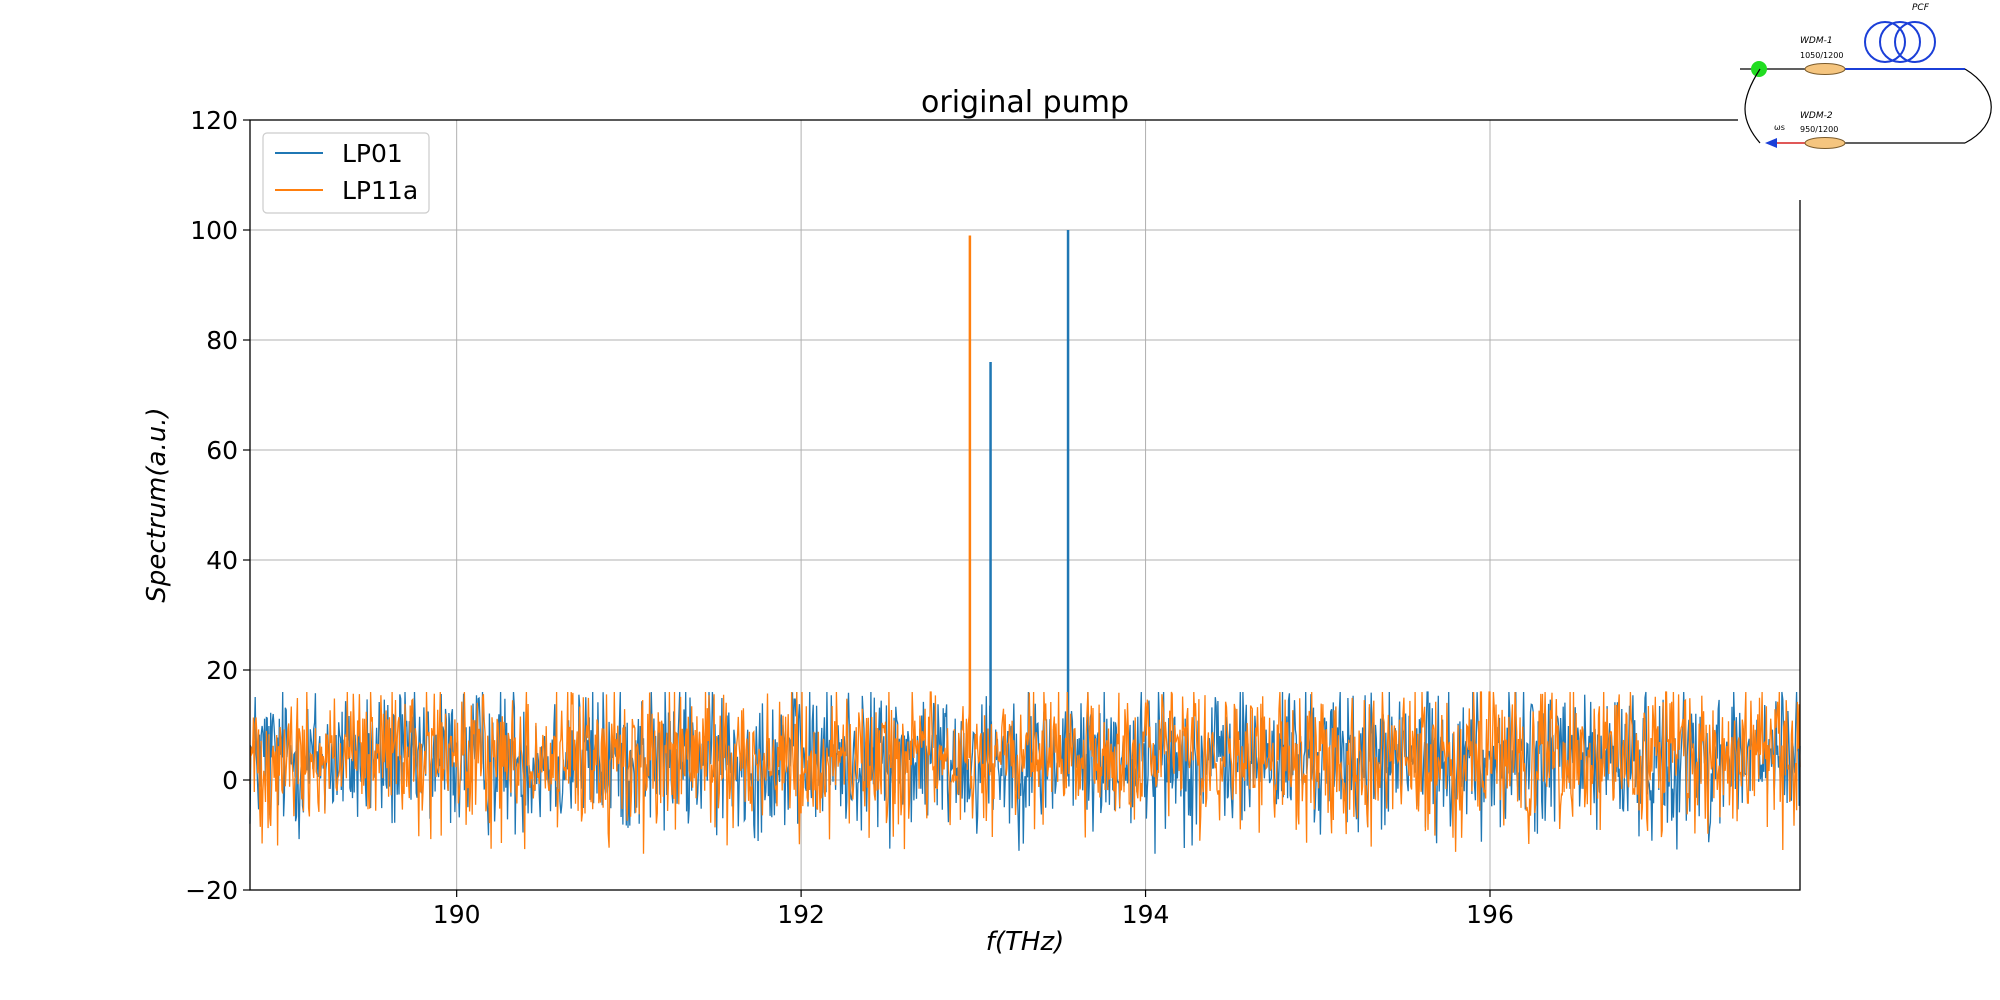 This screenshot has height=1000, width=2000. What do you see at coordinates (1821, 55) in the screenshot?
I see `inset-wdm1-sub: 1050/1200` at bounding box center [1821, 55].